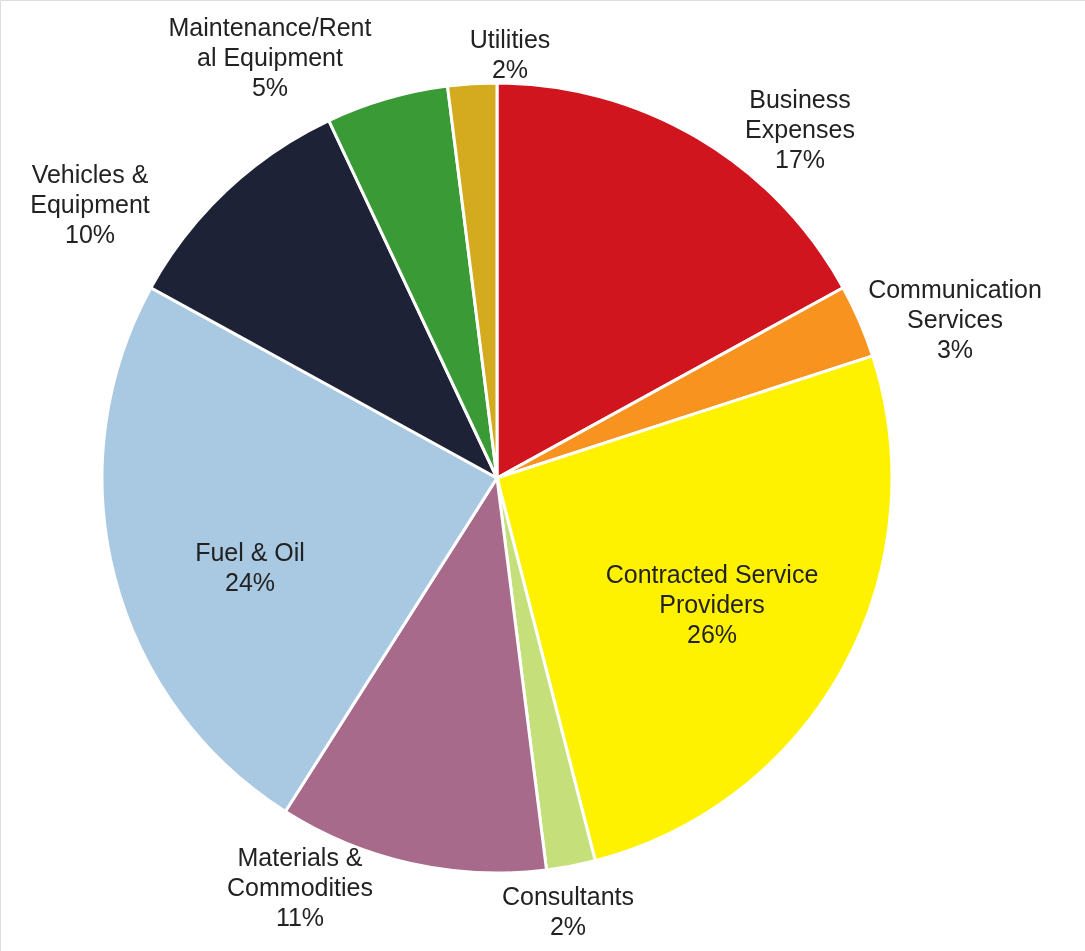 The height and width of the screenshot is (951, 1085). I want to click on data-label: 5%, so click(270, 87).